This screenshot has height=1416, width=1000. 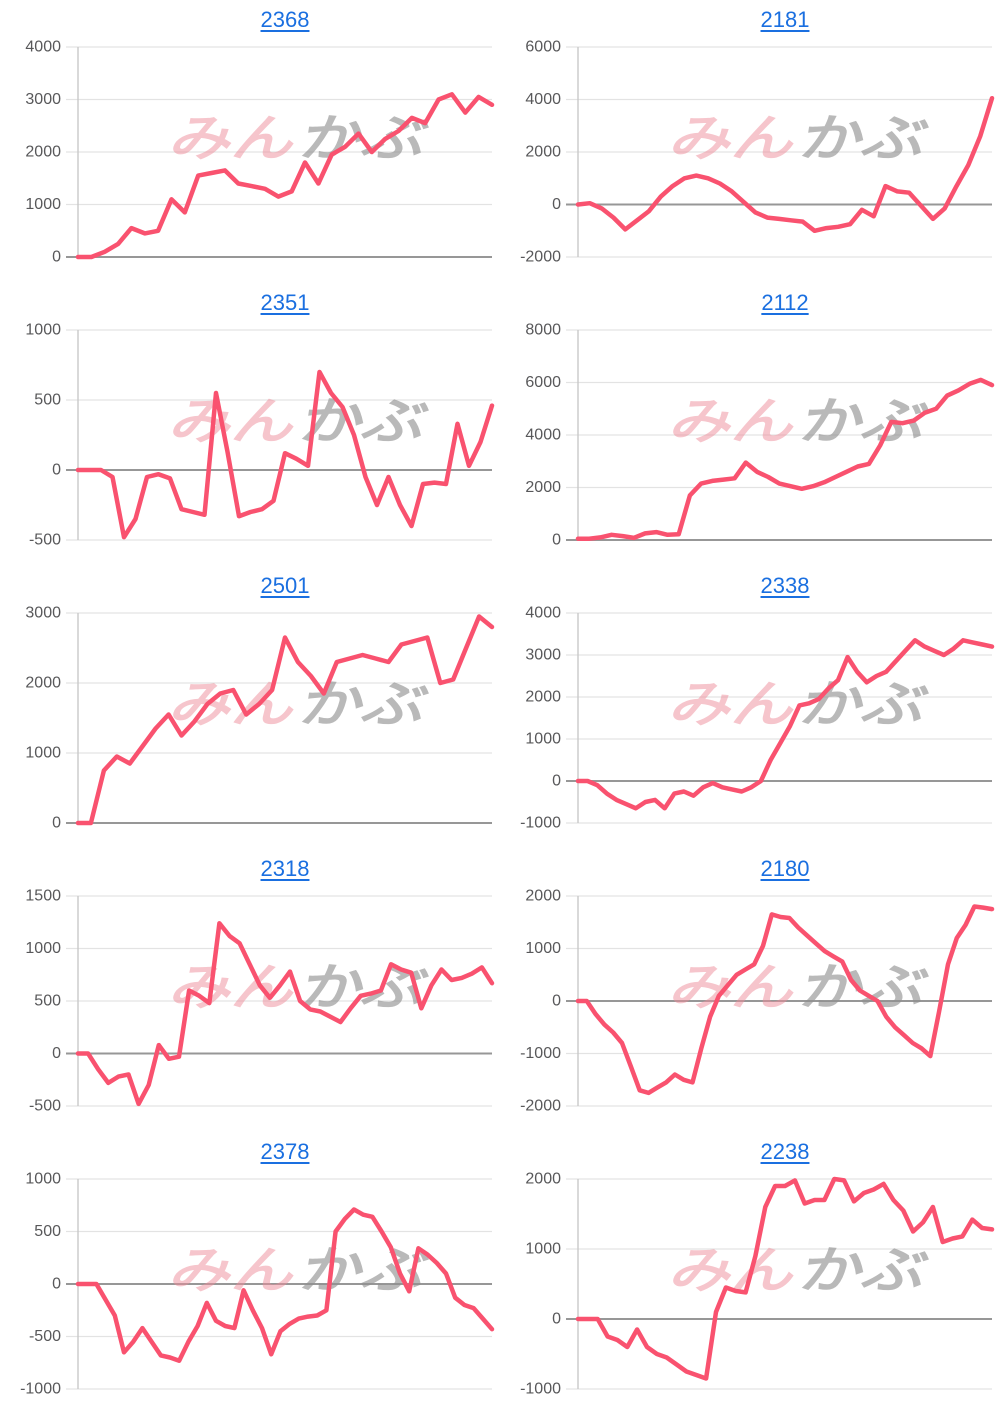 What do you see at coordinates (785, 1151) in the screenshot?
I see `chart-title-link-2238: 2238` at bounding box center [785, 1151].